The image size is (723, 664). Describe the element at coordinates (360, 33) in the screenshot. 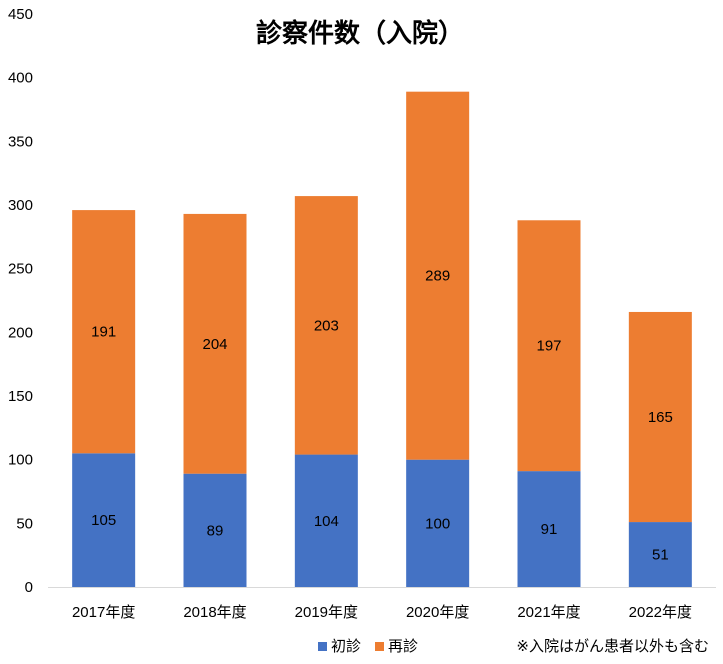

I see `chart-title: 診察件数（入院）` at that location.